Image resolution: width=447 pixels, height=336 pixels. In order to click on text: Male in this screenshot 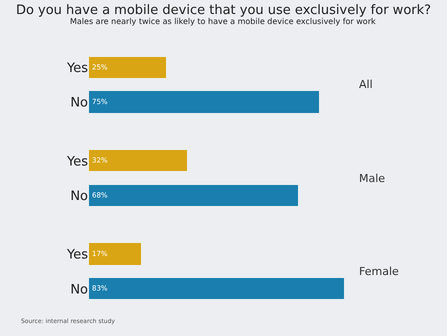, I will do `click(372, 178)`.